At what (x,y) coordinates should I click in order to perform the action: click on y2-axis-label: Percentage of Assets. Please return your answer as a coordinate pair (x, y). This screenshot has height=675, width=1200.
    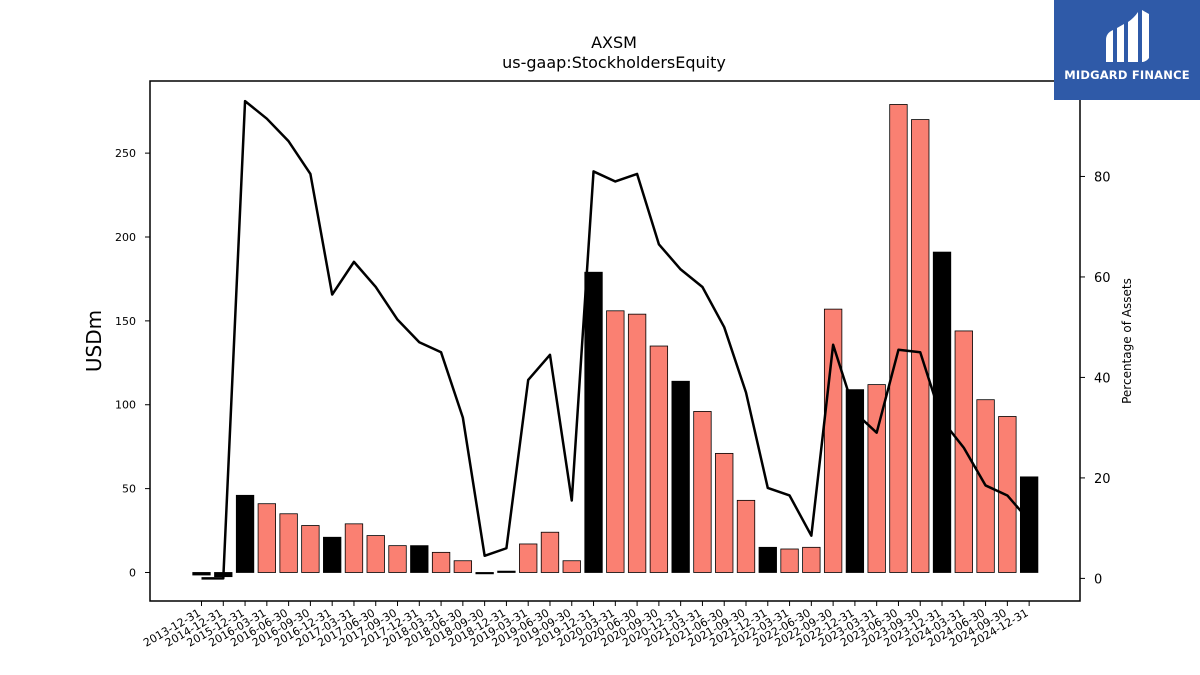
    Looking at the image, I should click on (1127, 341).